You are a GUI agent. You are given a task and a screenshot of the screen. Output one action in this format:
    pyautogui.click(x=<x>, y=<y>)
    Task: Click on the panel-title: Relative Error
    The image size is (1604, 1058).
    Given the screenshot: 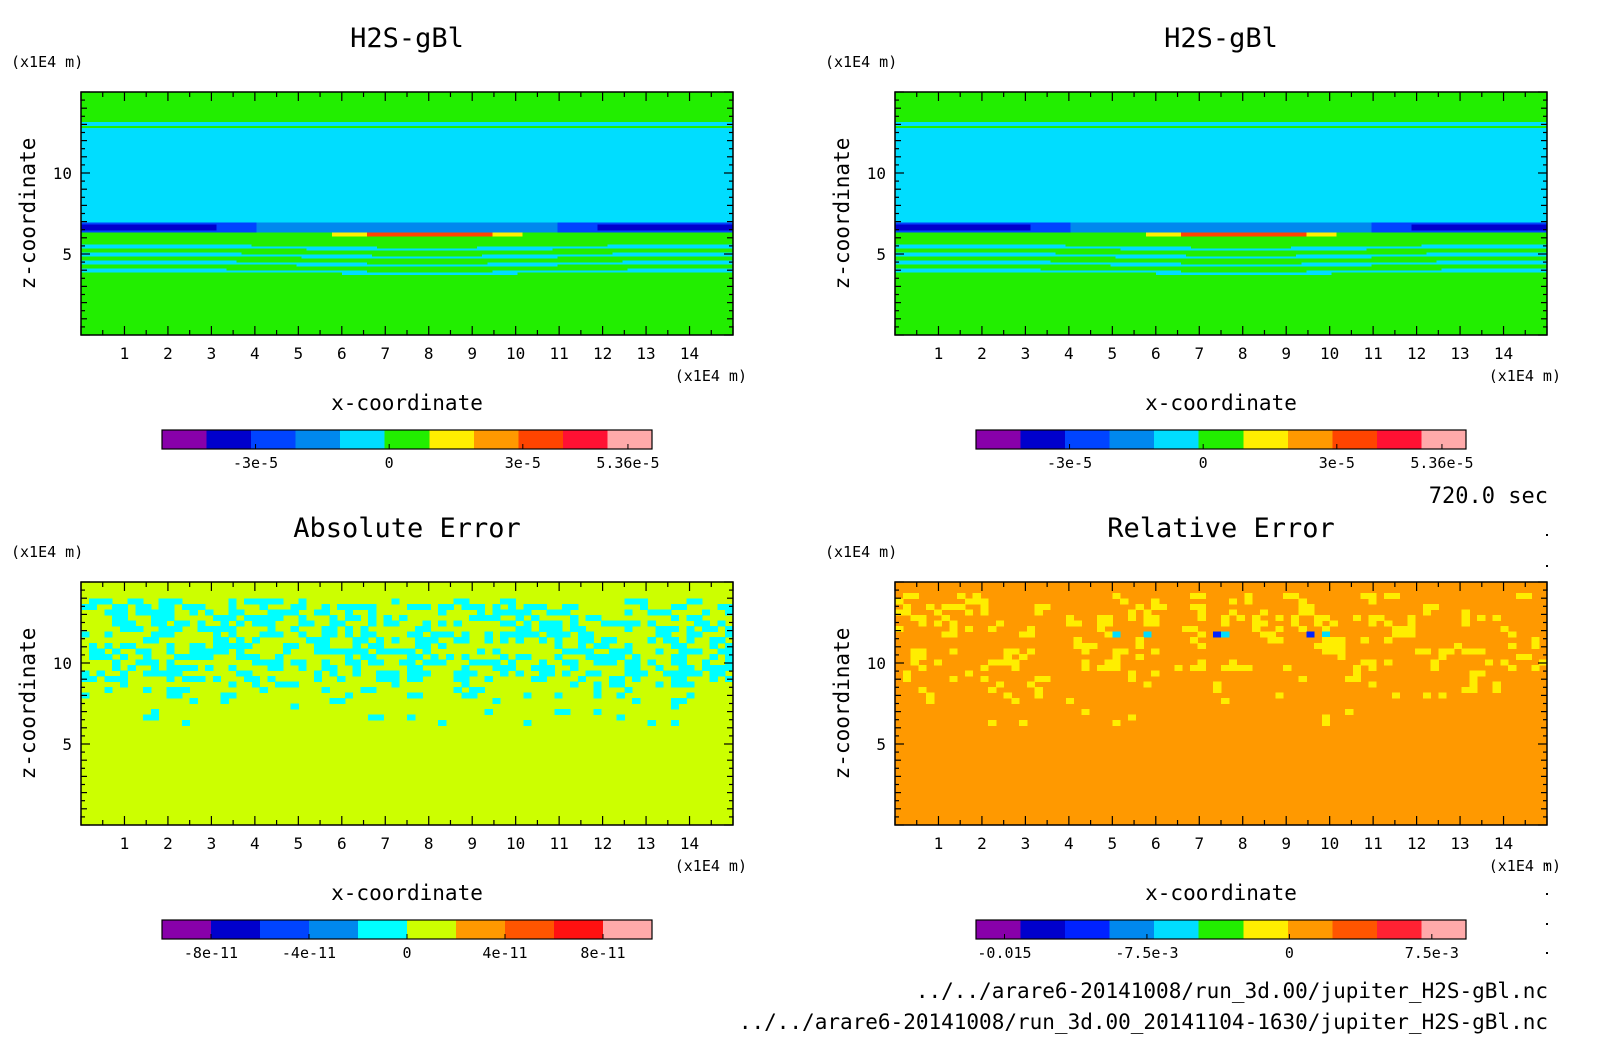 What is the action you would take?
    pyautogui.click(x=1221, y=528)
    